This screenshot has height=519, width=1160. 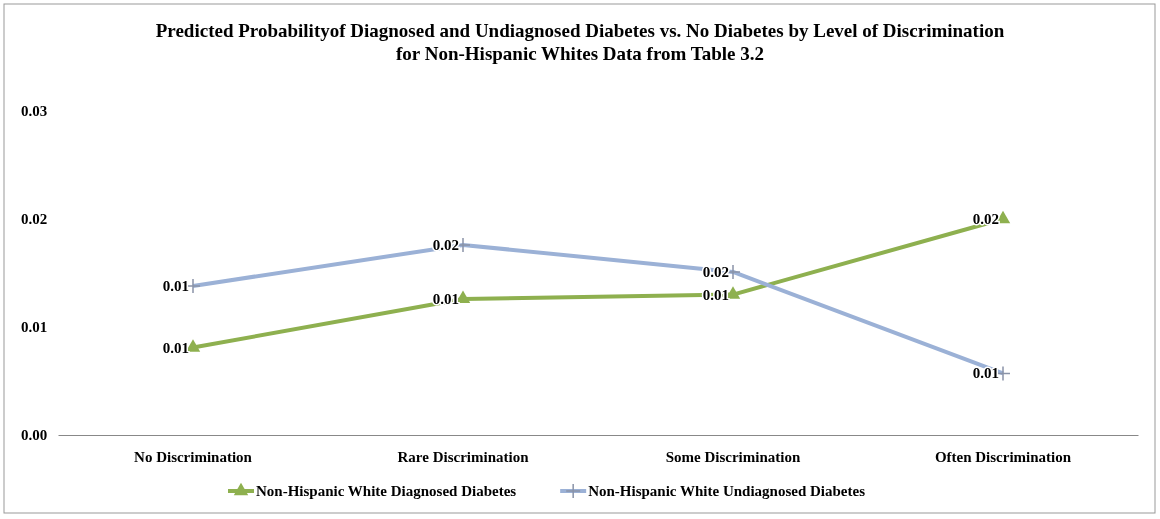 I want to click on legend-label: Non-Hispanic White Undiagnosed Diabetes, so click(x=727, y=491).